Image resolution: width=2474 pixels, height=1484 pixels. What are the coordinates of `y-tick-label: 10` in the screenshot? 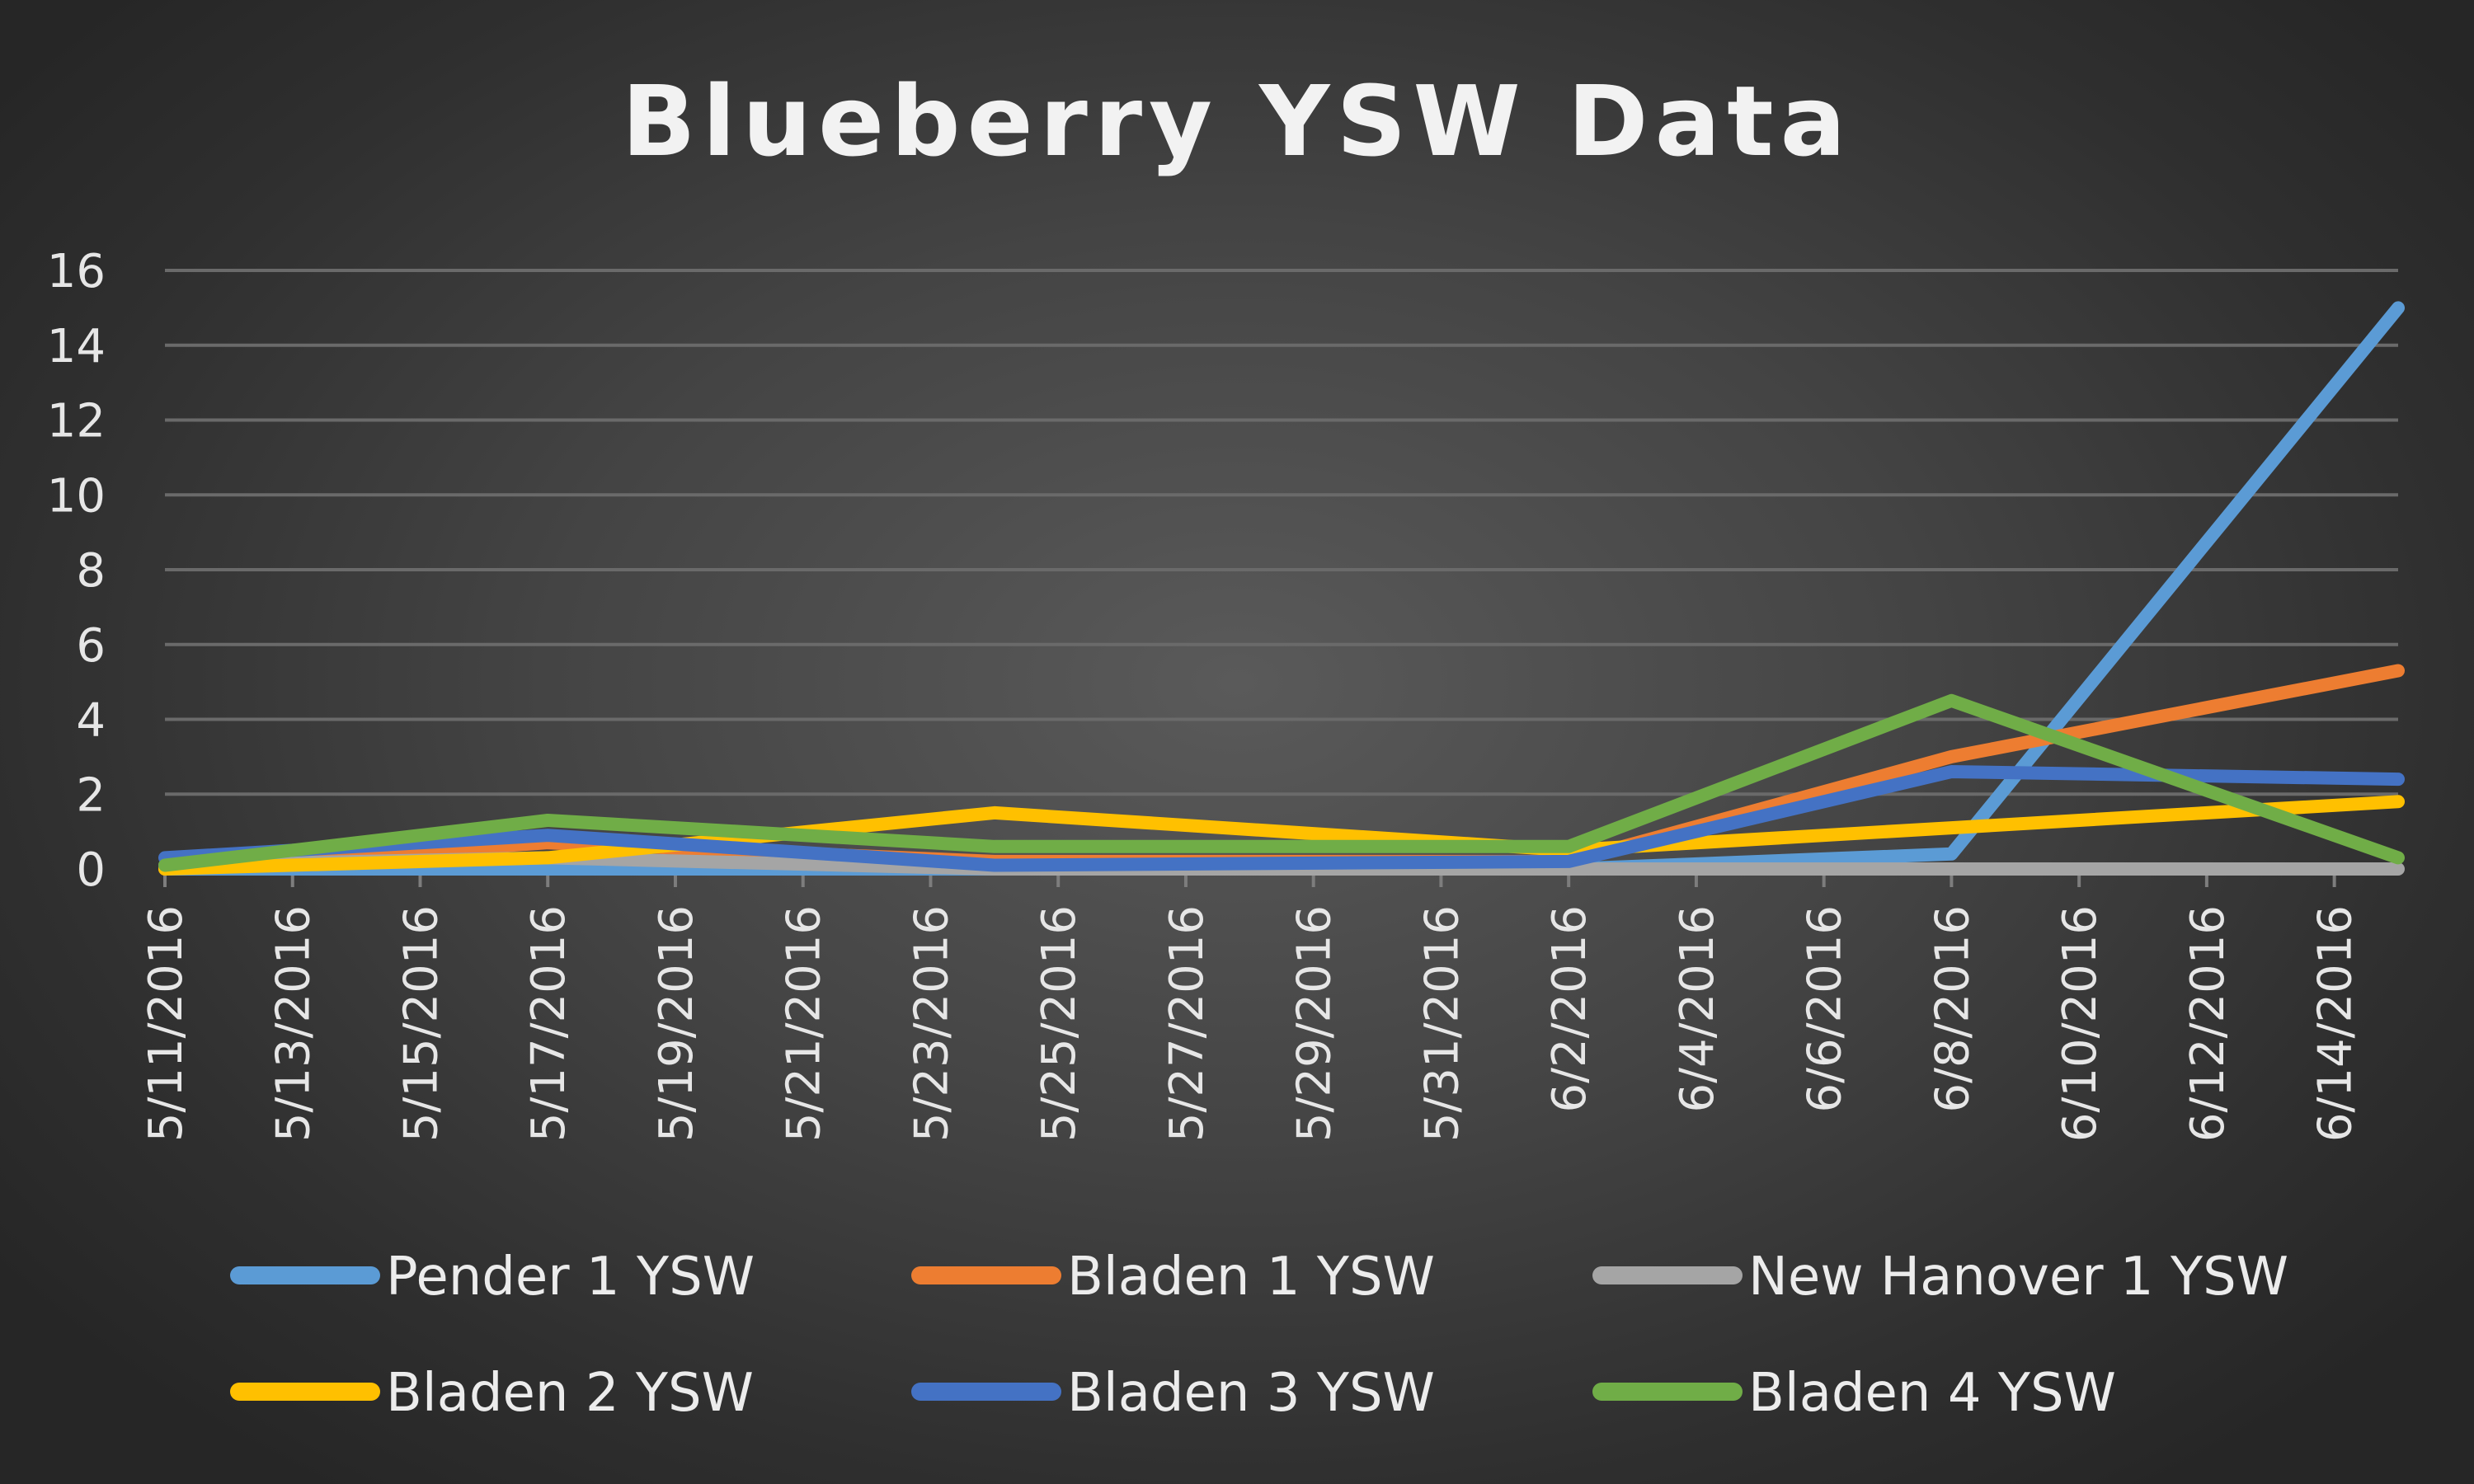 It's located at (76, 496).